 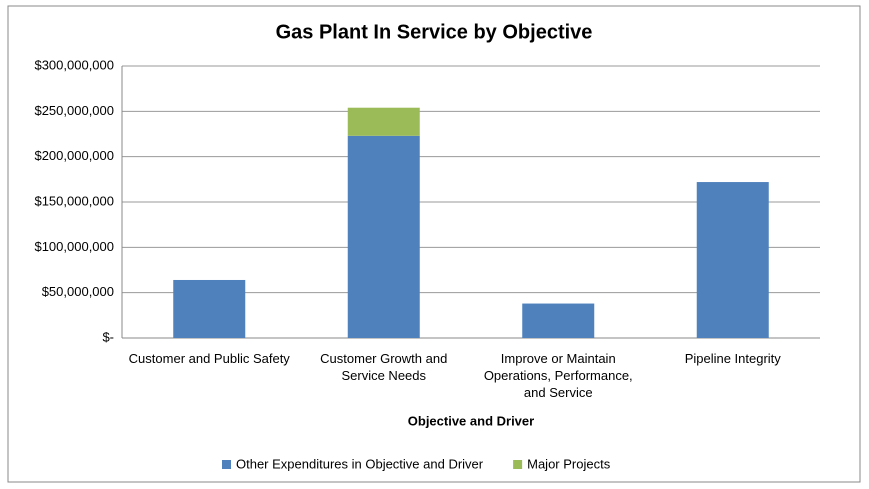 I want to click on x-tick-label: Pipeline Integrity, so click(x=732, y=358).